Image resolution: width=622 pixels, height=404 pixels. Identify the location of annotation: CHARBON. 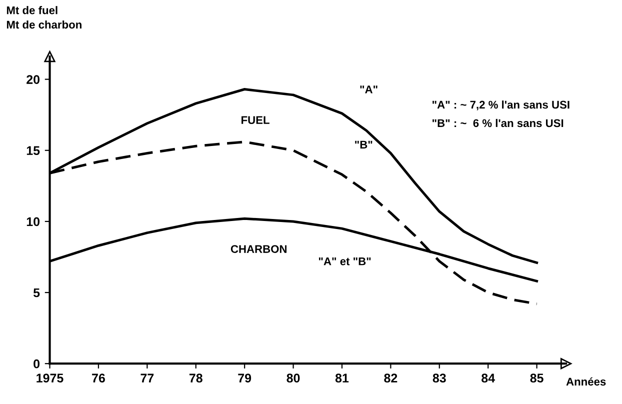
(258, 249).